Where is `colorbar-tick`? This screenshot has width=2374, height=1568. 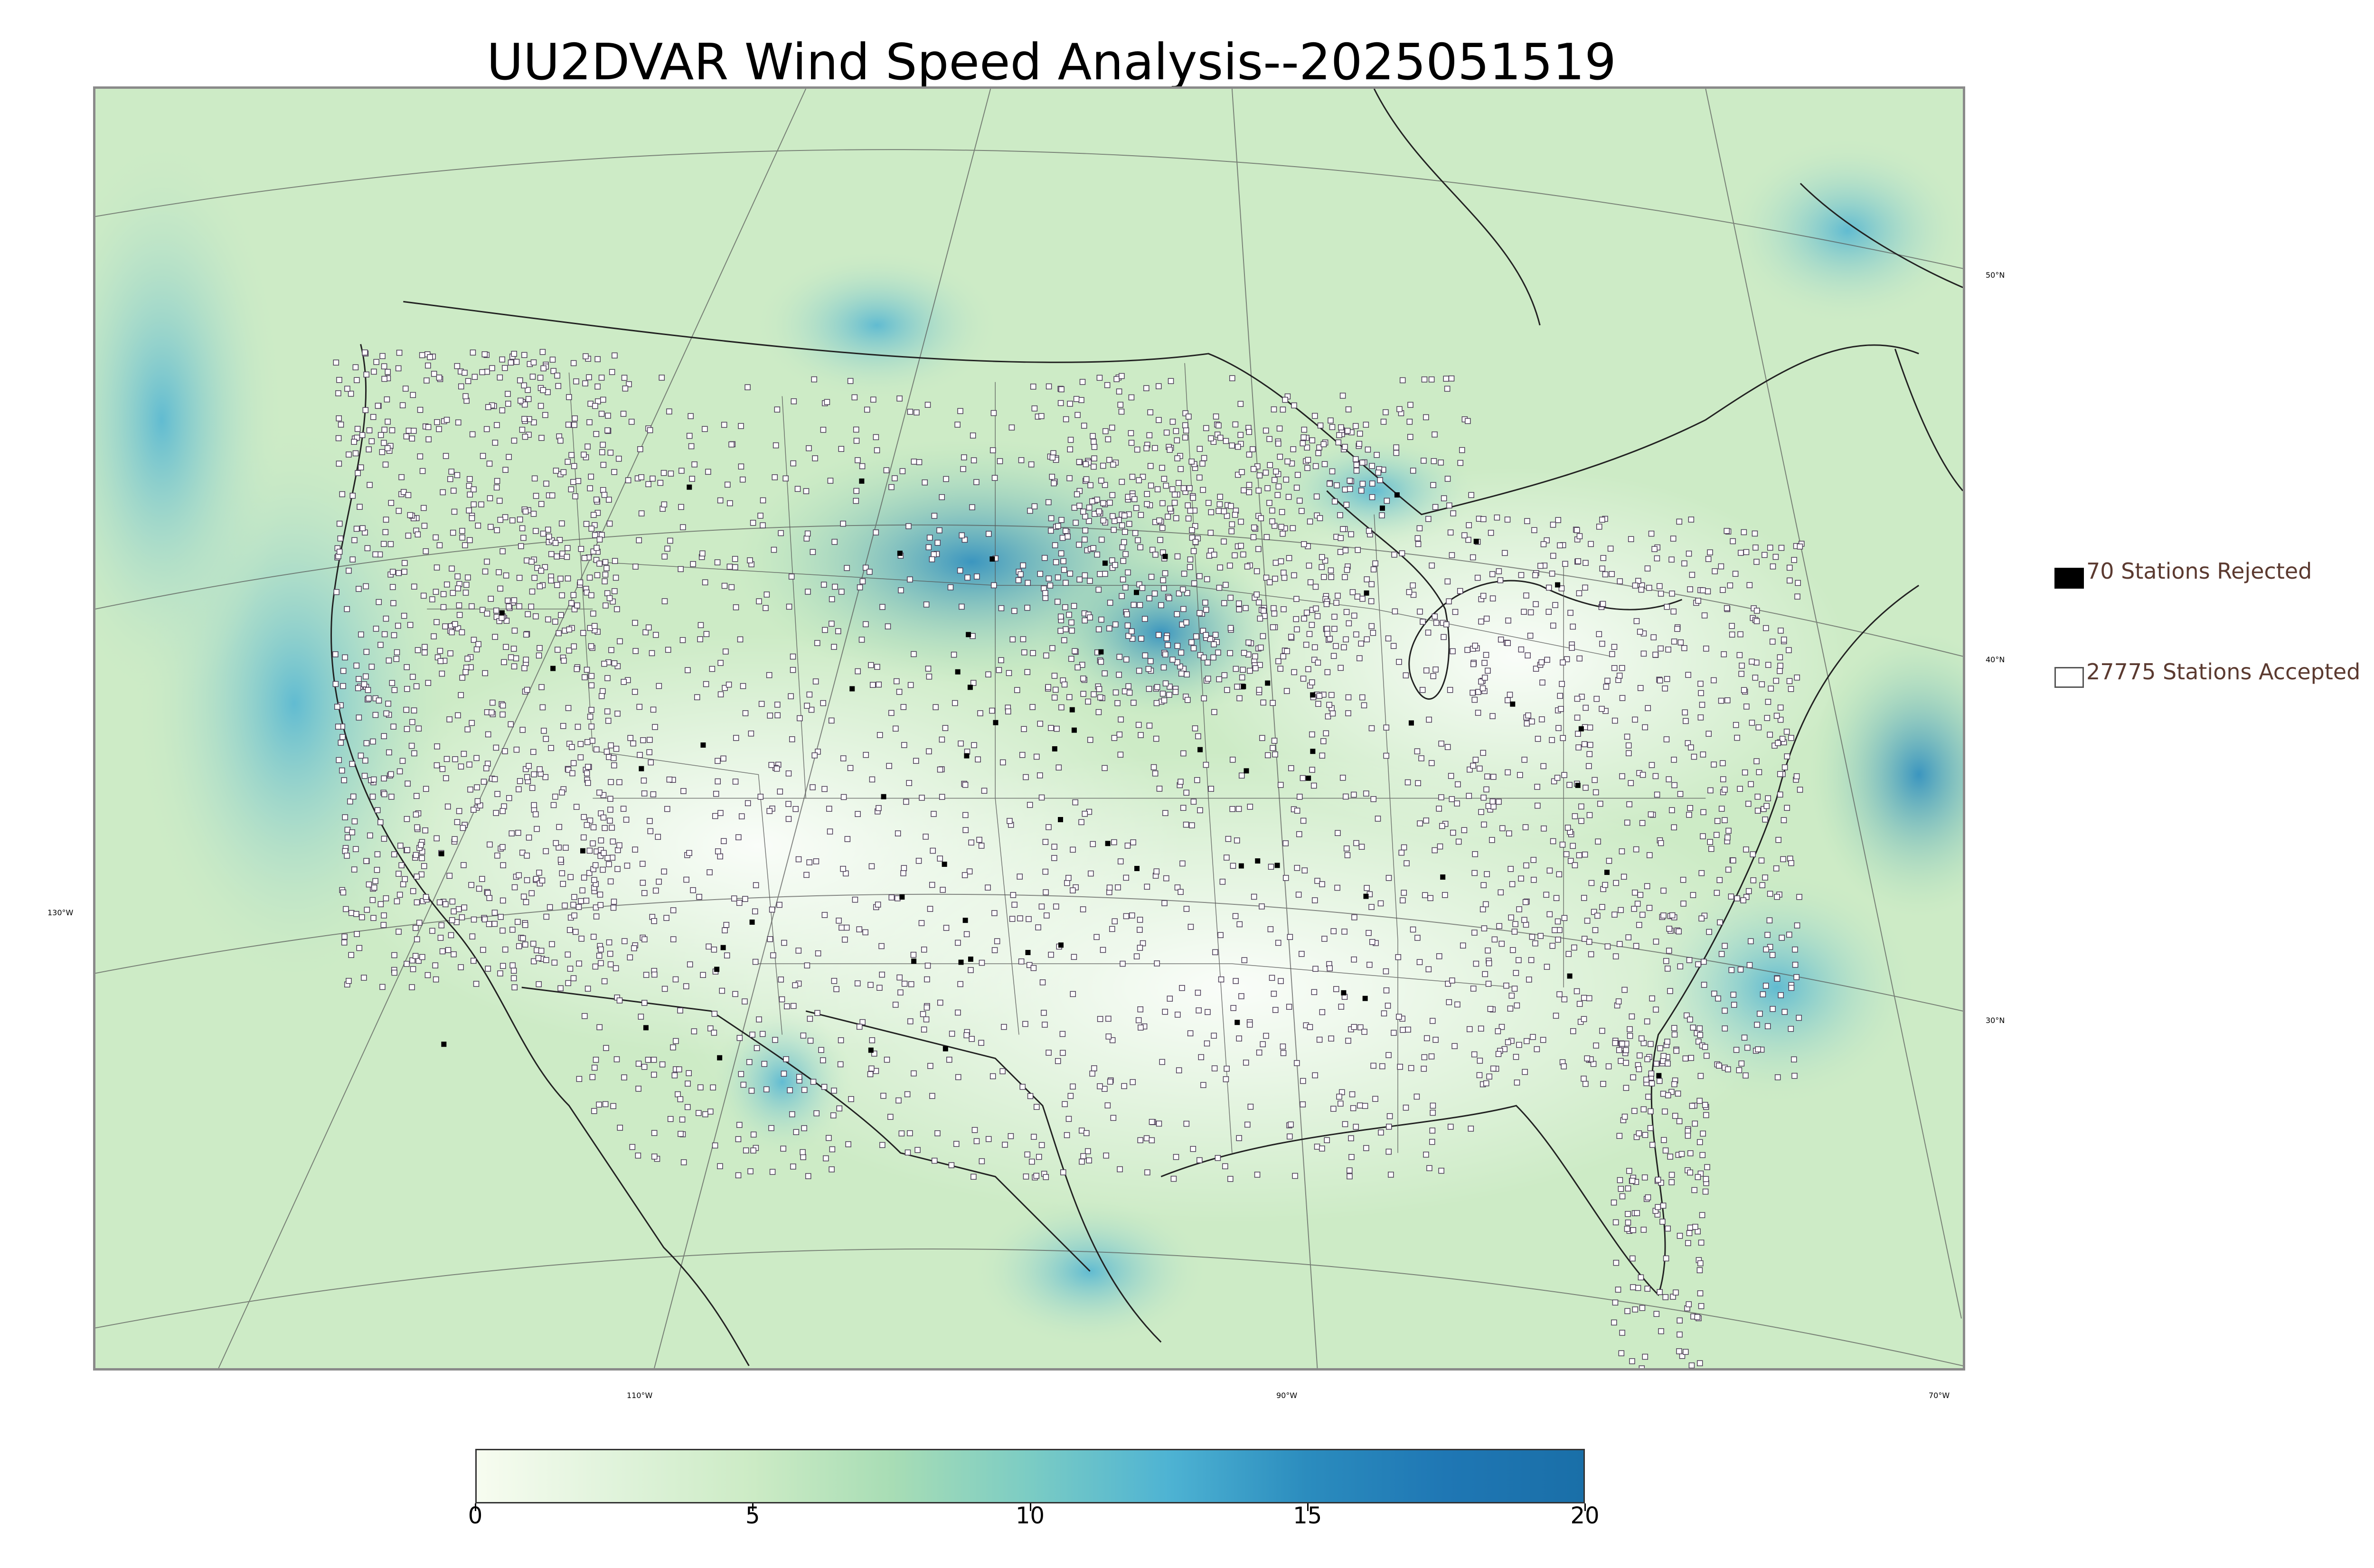 colorbar-tick is located at coordinates (1308, 1507).